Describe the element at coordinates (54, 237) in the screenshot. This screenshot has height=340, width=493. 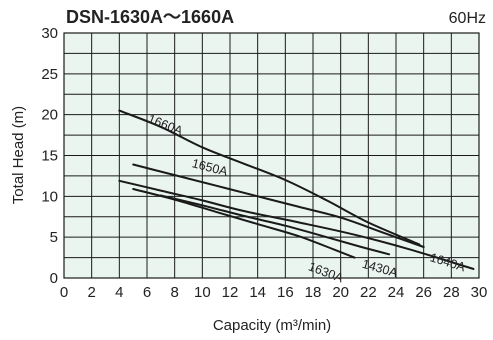
I see `y-tick-label: 5` at that location.